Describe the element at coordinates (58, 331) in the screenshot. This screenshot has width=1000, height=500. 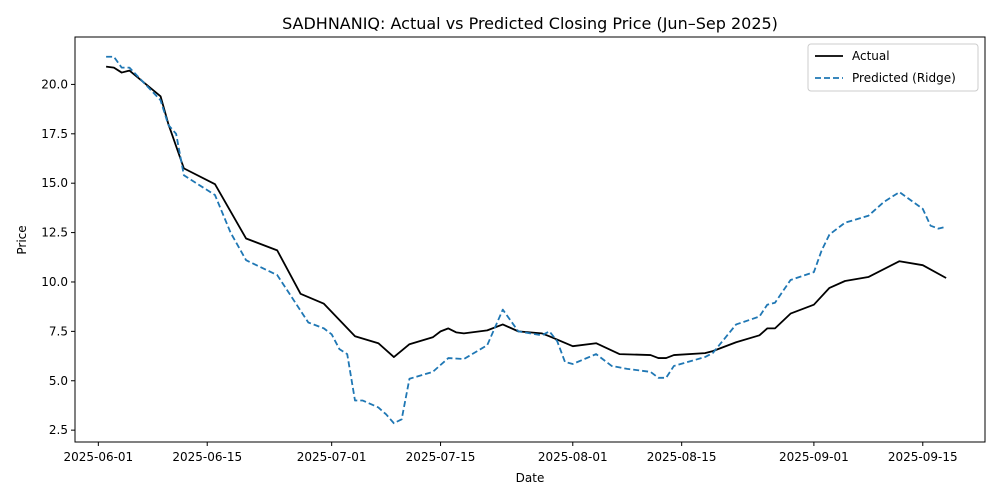
I see `y-tick-label: 7.5` at that location.